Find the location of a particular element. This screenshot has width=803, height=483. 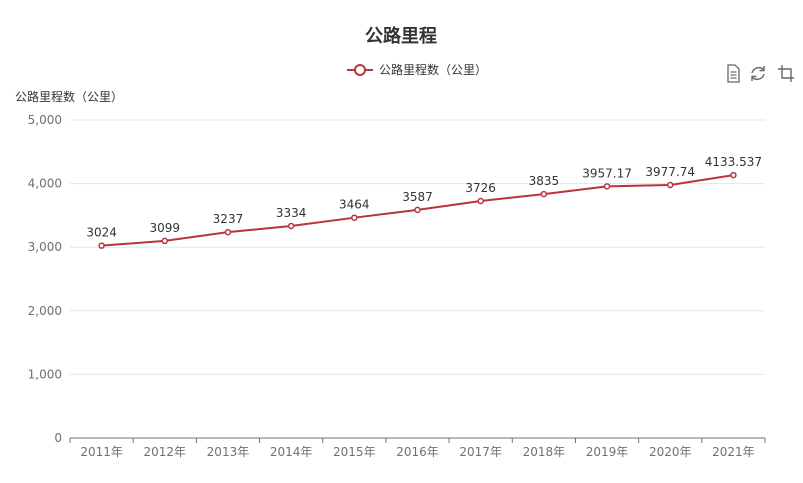

legend-label: 公路里程数（公里） is located at coordinates (433, 69).